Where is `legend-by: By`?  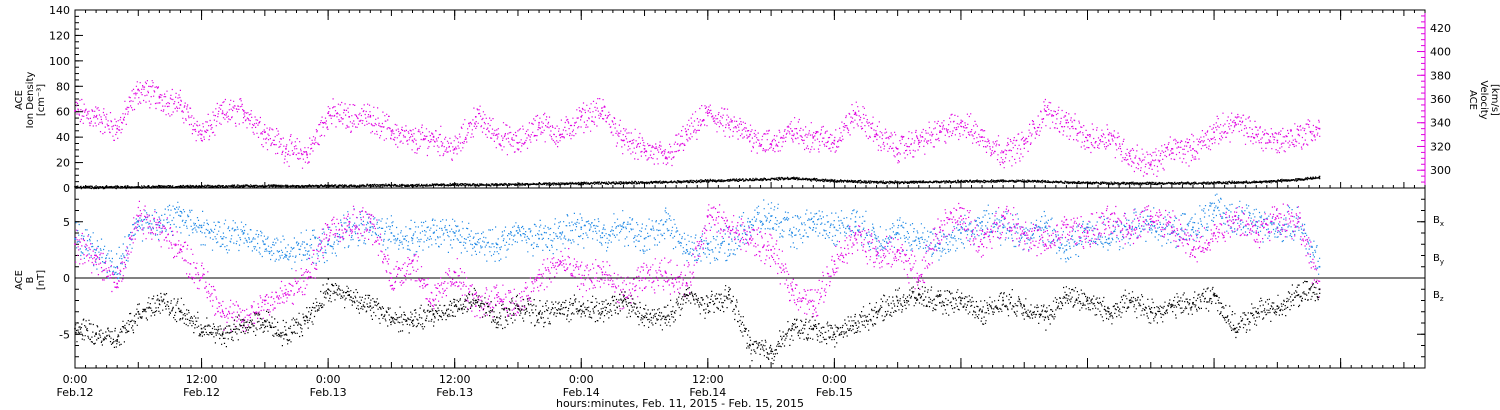 legend-by: By is located at coordinates (1438, 259).